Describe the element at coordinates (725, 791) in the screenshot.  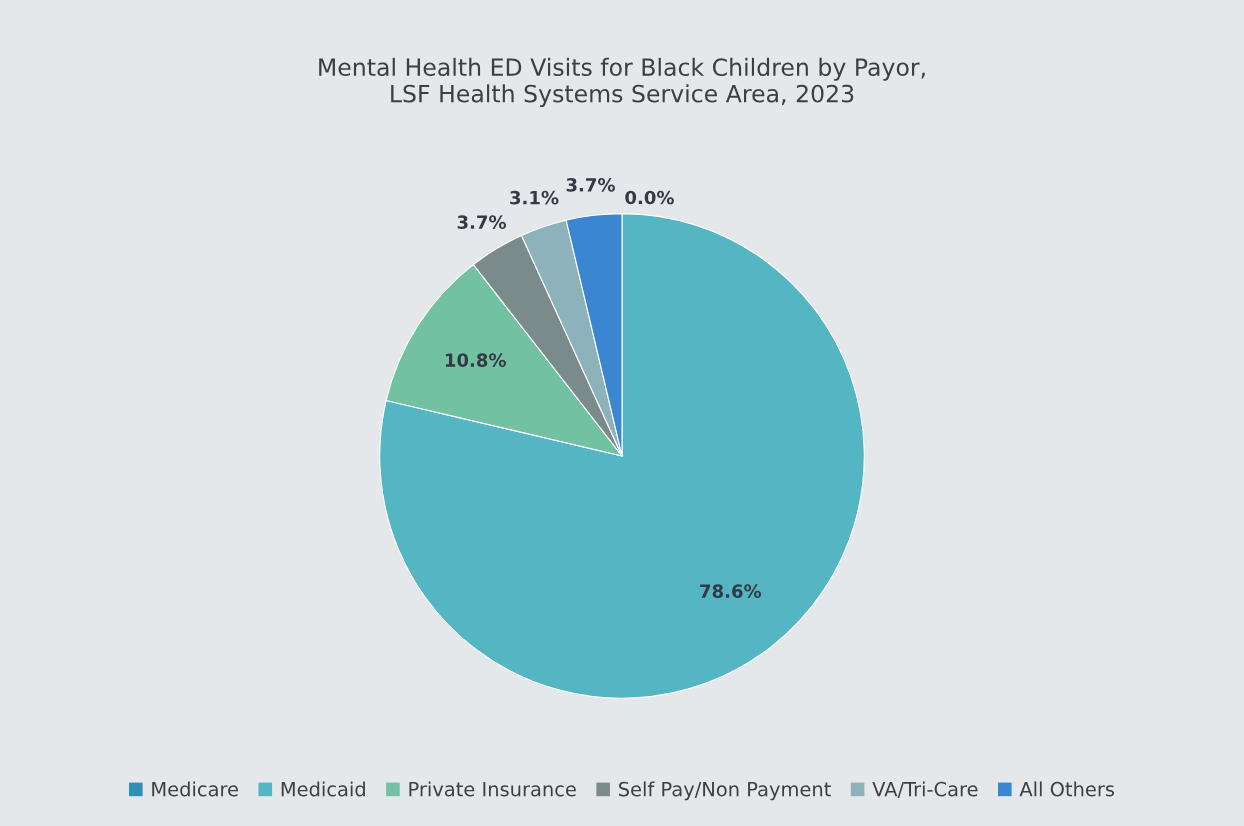
I see `legend-label: Self Pay/Non Payment` at that location.